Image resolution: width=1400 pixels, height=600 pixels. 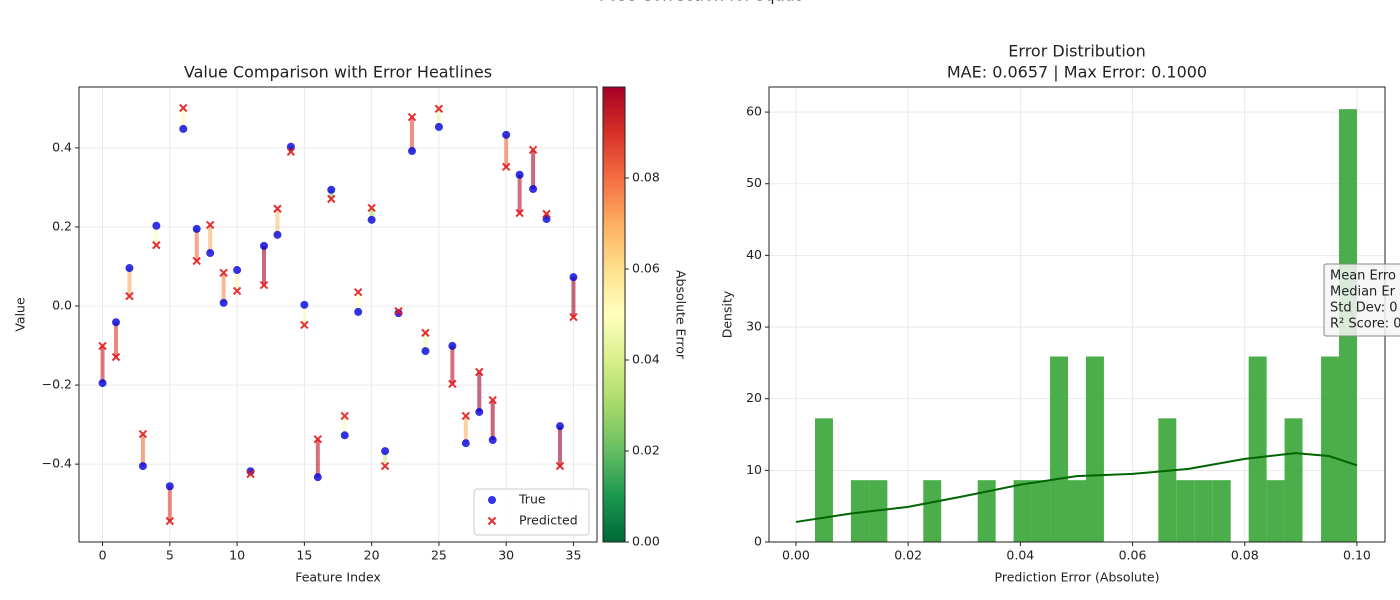 What do you see at coordinates (62, 225) in the screenshot?
I see `y-tick-label: 0.2` at bounding box center [62, 225].